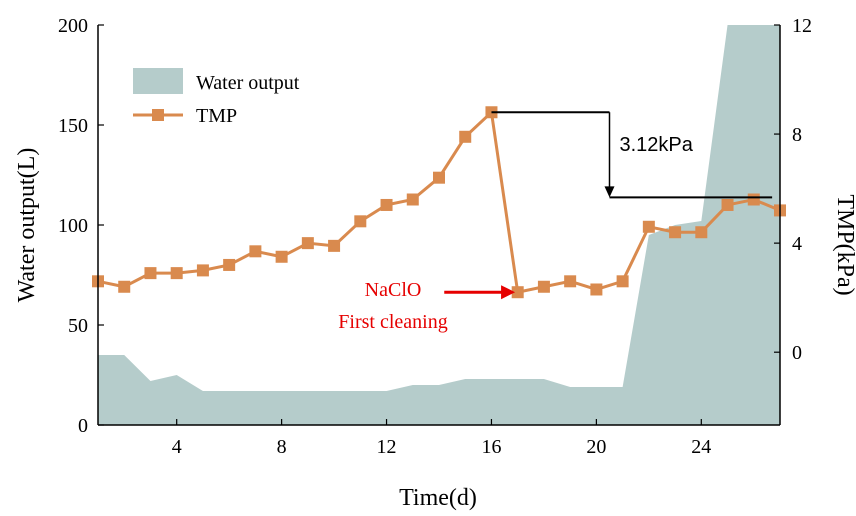 The image size is (856, 516). I want to click on y-tick-left-label: 0, so click(83, 426).